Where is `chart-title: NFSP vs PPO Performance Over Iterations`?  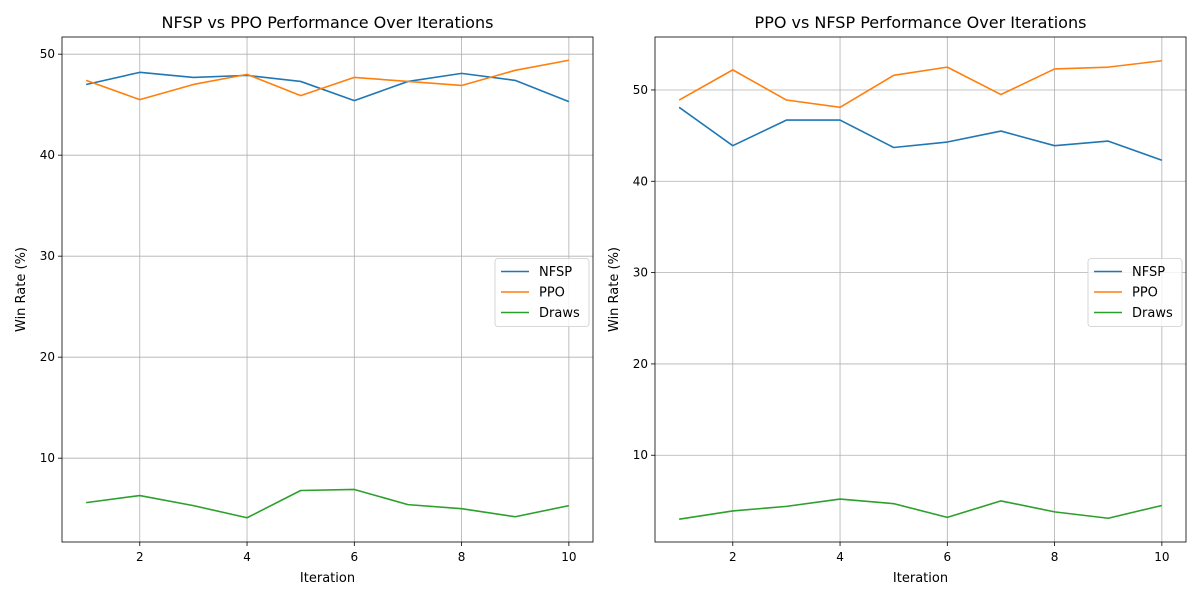
chart-title: NFSP vs PPO Performance Over Iterations is located at coordinates (328, 22).